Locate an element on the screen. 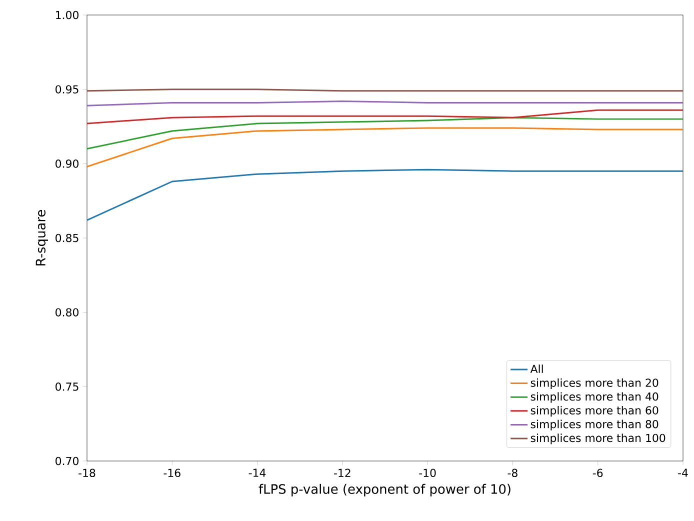 This screenshot has height=521, width=694. x-tick-label: -18 is located at coordinates (87, 473).